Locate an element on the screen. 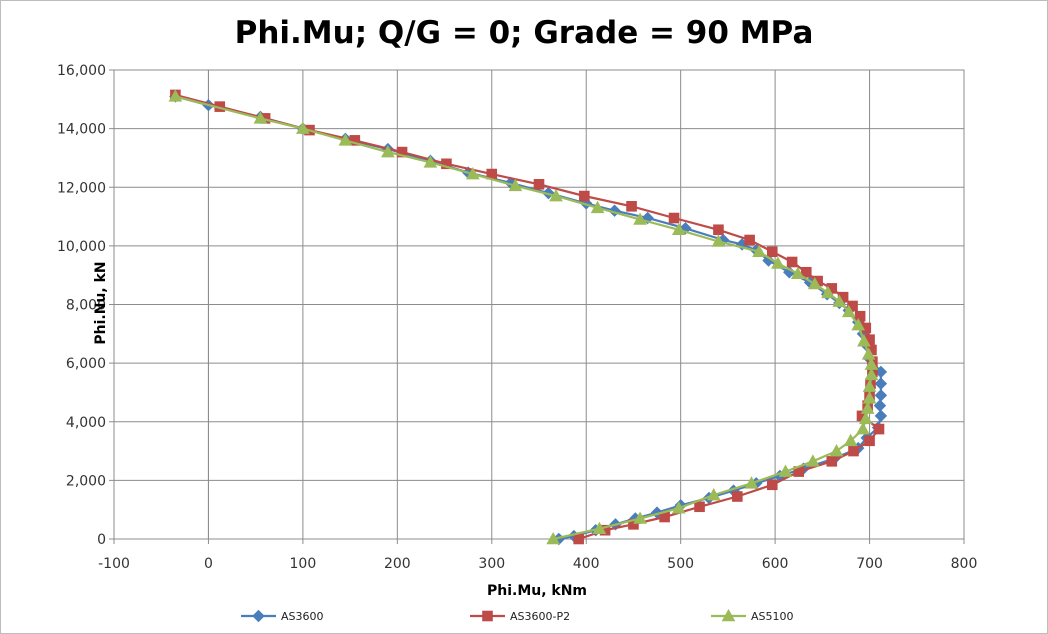 Image resolution: width=1048 pixels, height=634 pixels. x-tick-label: 400 is located at coordinates (586, 564).